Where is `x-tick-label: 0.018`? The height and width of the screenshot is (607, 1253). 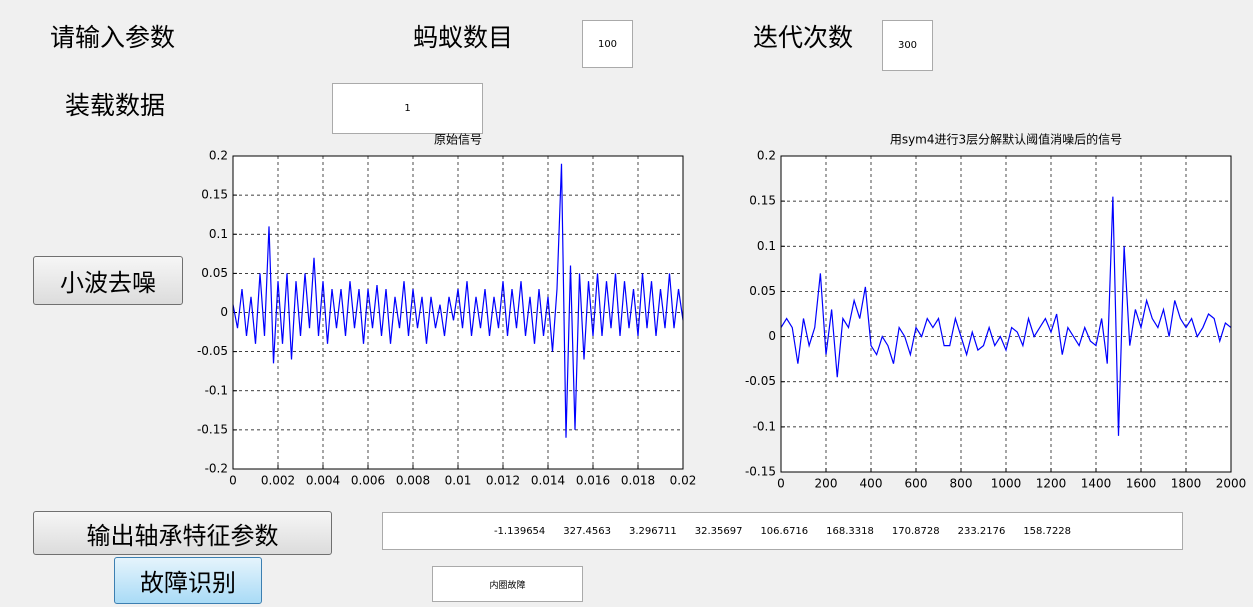 x-tick-label: 0.018 is located at coordinates (638, 481).